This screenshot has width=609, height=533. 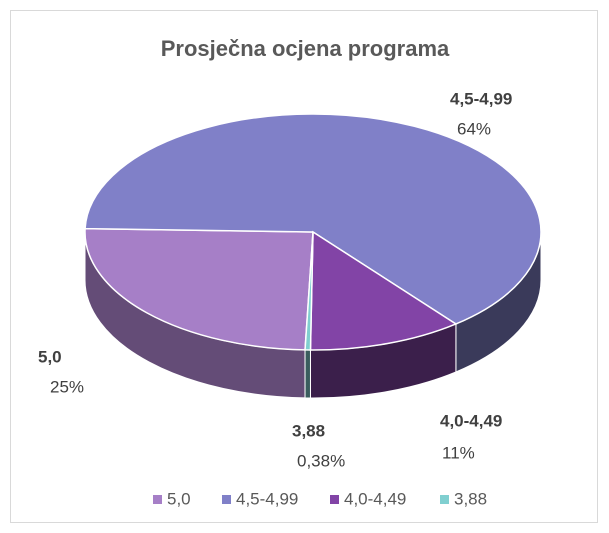 I want to click on data-label-name: 4,0-4,49, so click(x=471, y=420).